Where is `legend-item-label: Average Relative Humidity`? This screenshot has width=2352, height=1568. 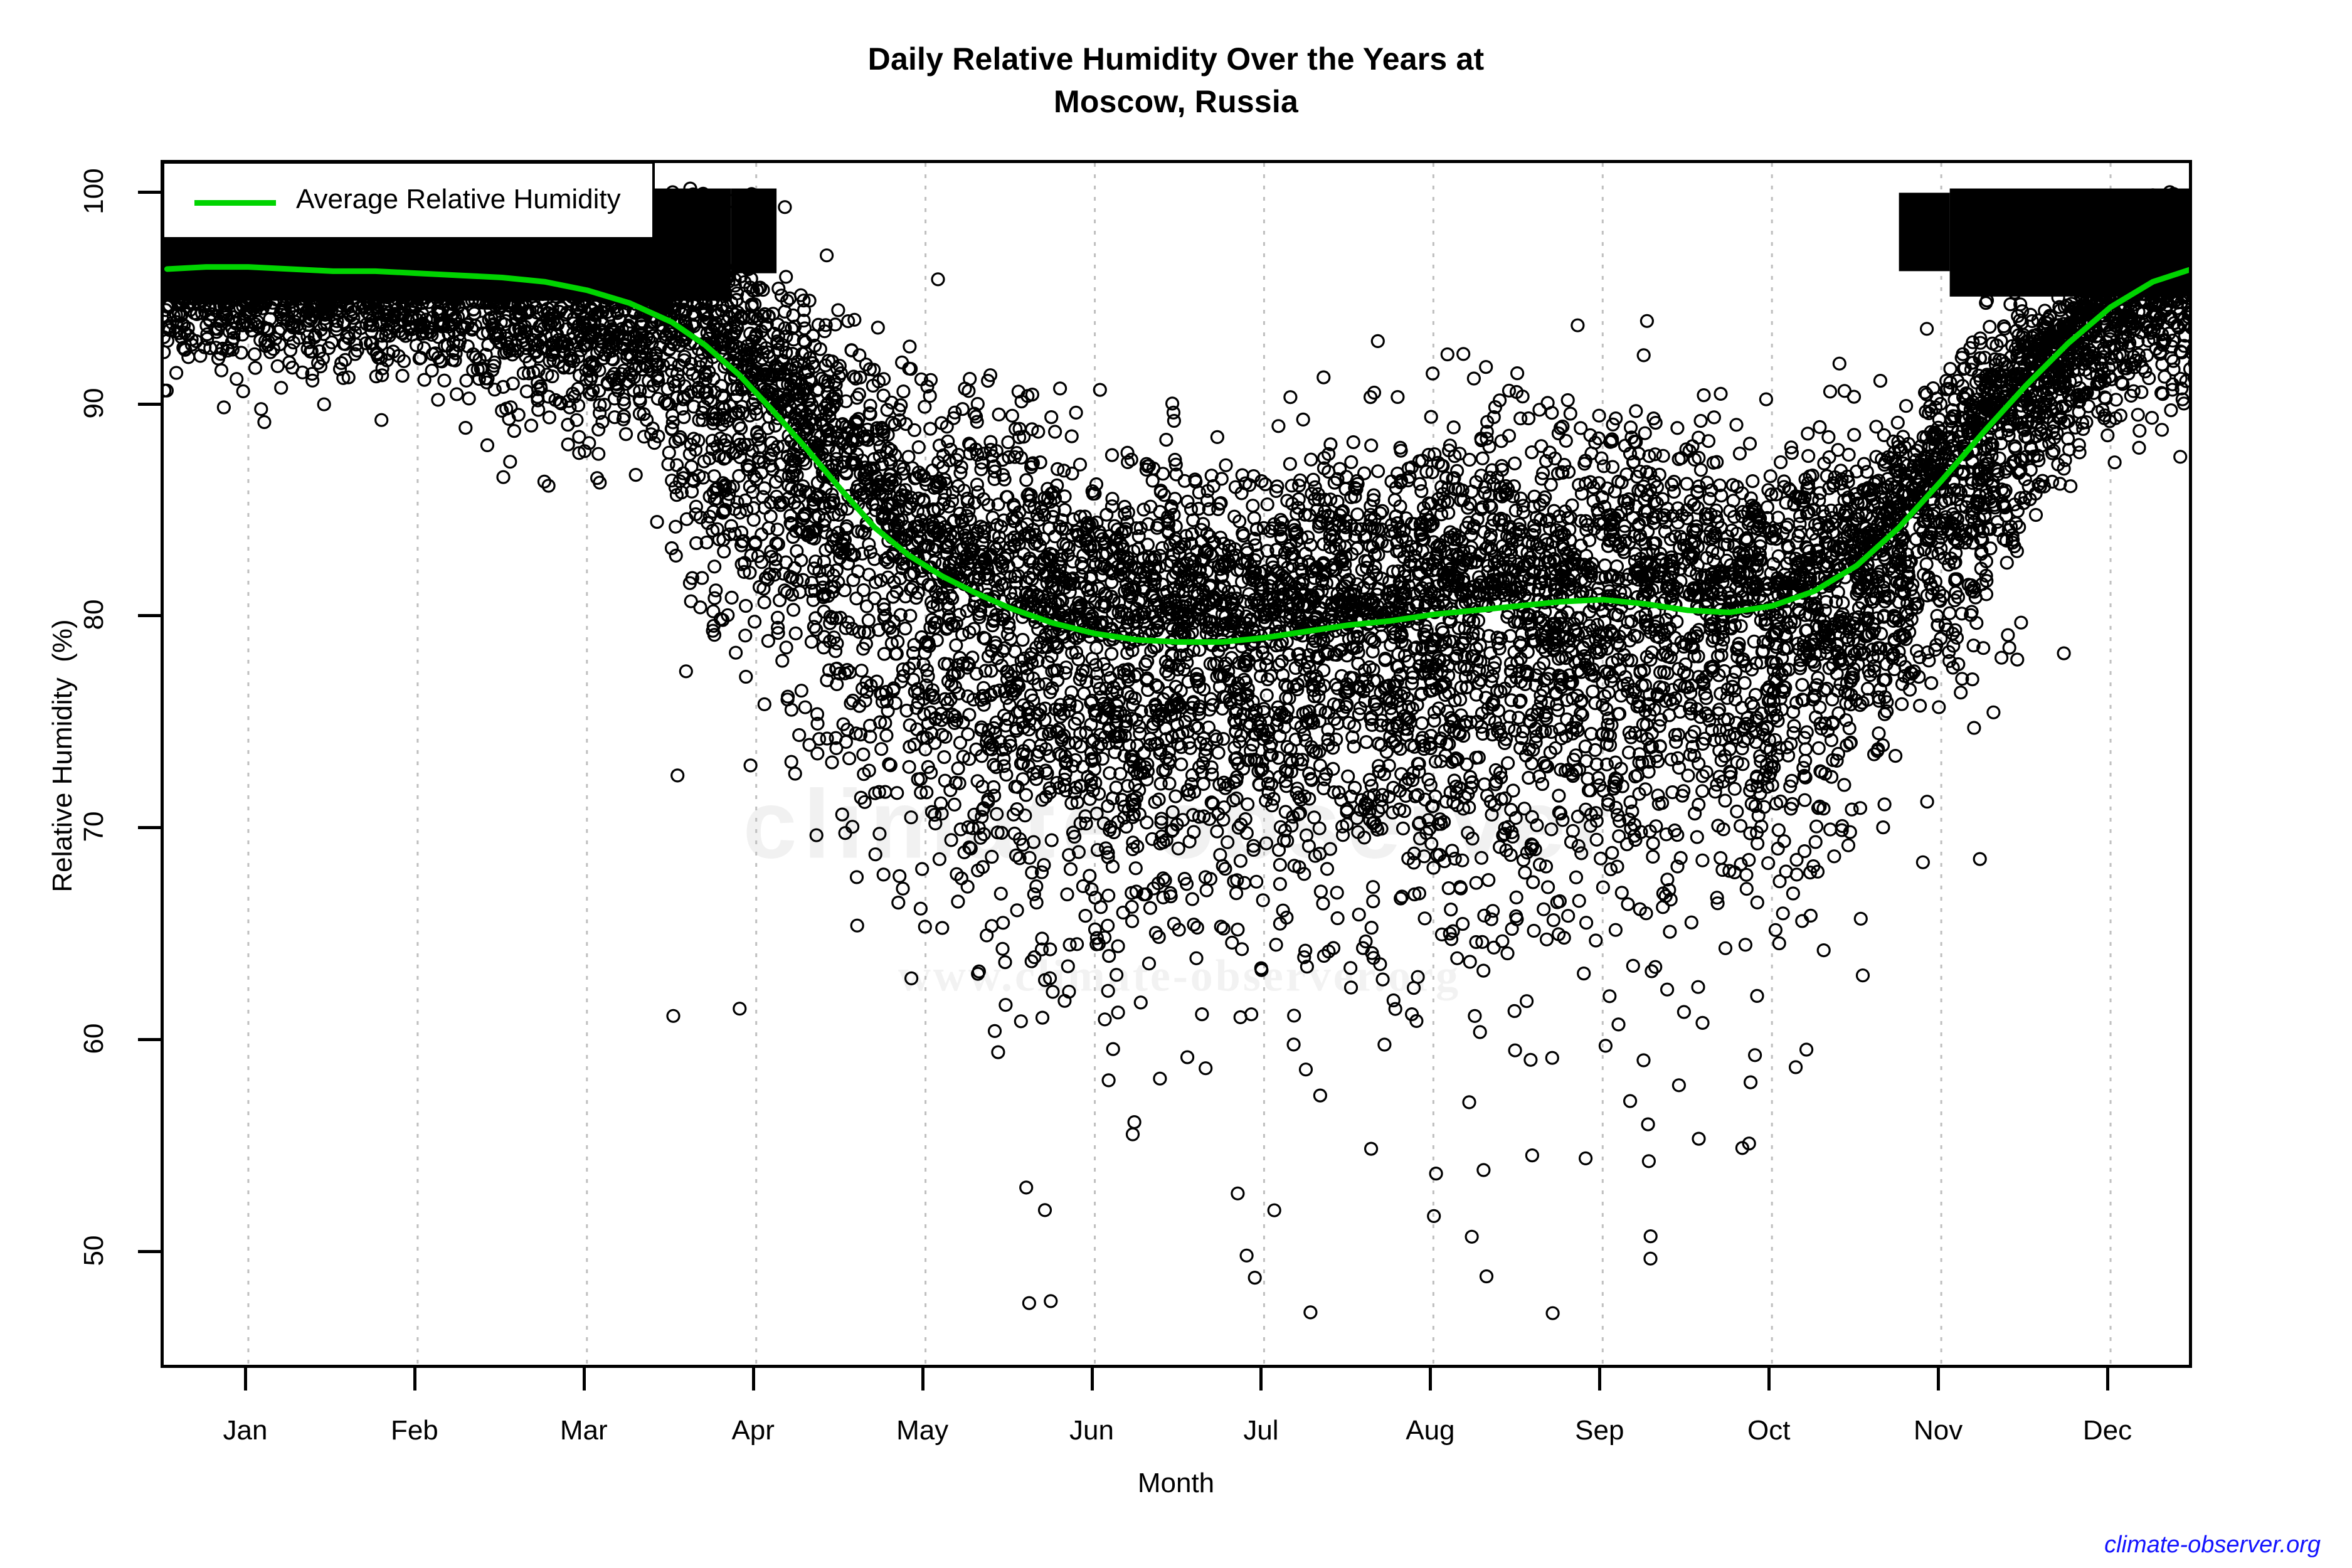 legend-item-label: Average Relative Humidity is located at coordinates (458, 199).